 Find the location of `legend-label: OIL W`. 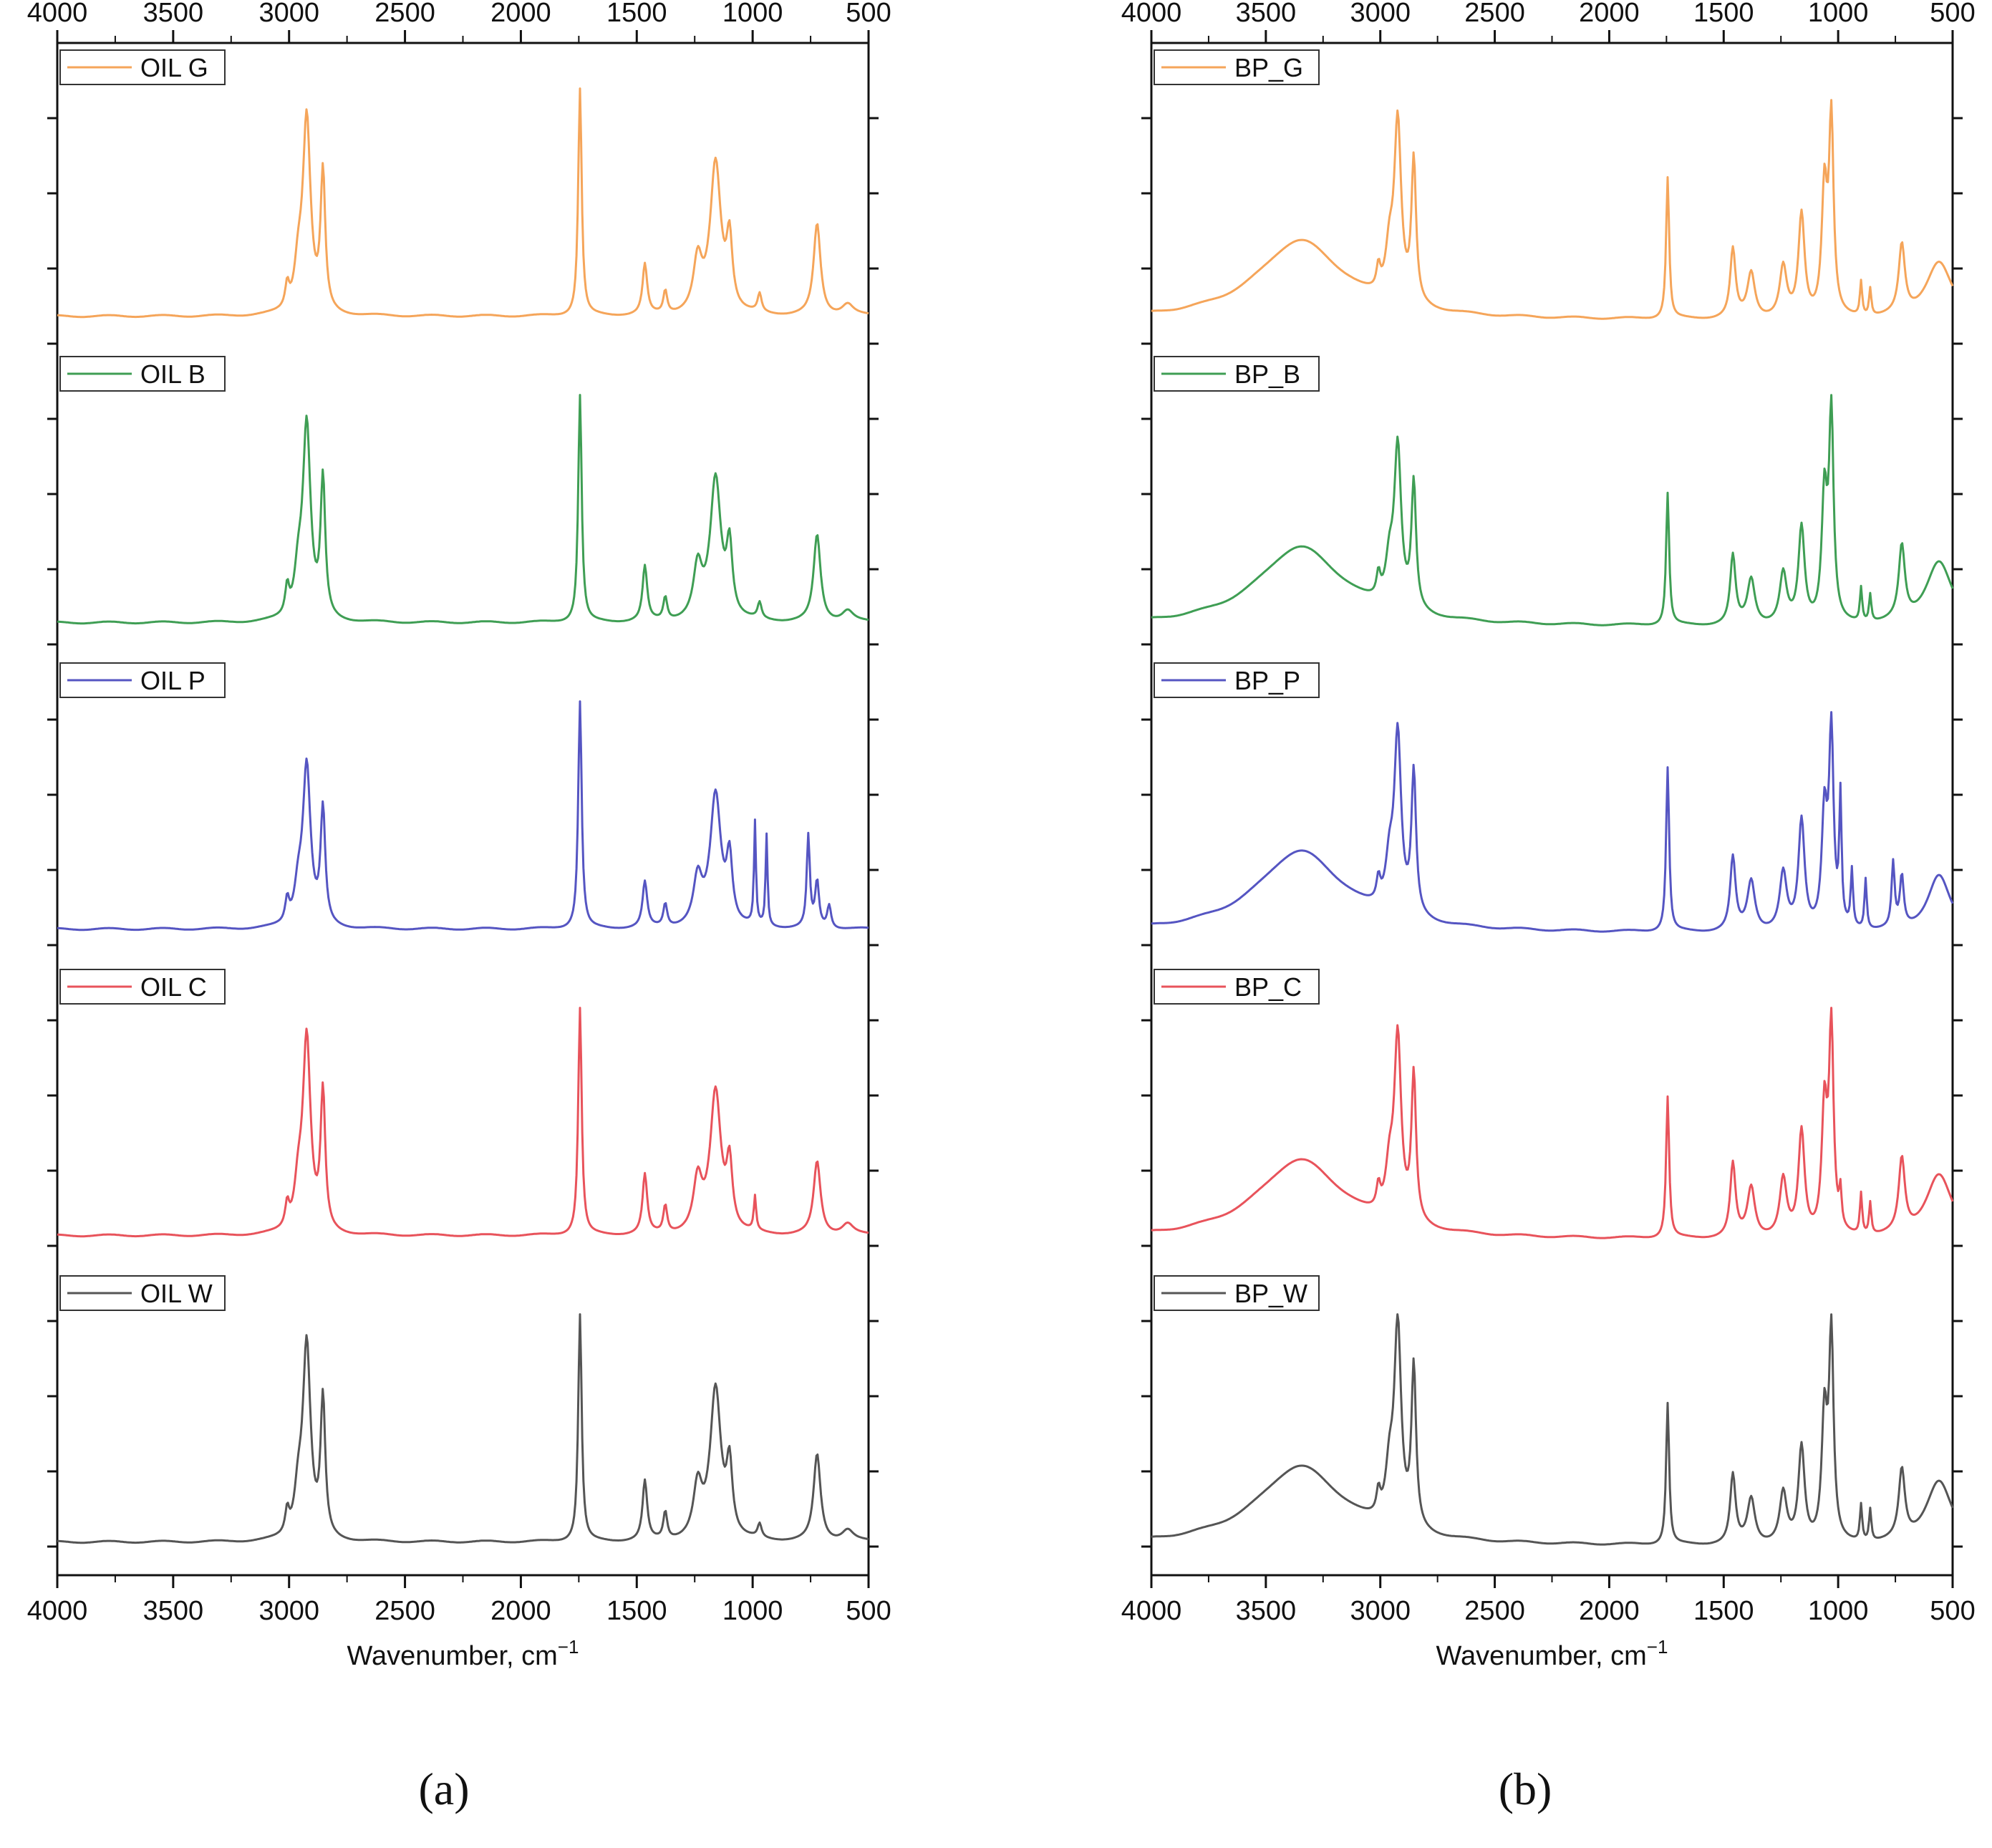

legend-label: OIL W is located at coordinates (176, 1293).